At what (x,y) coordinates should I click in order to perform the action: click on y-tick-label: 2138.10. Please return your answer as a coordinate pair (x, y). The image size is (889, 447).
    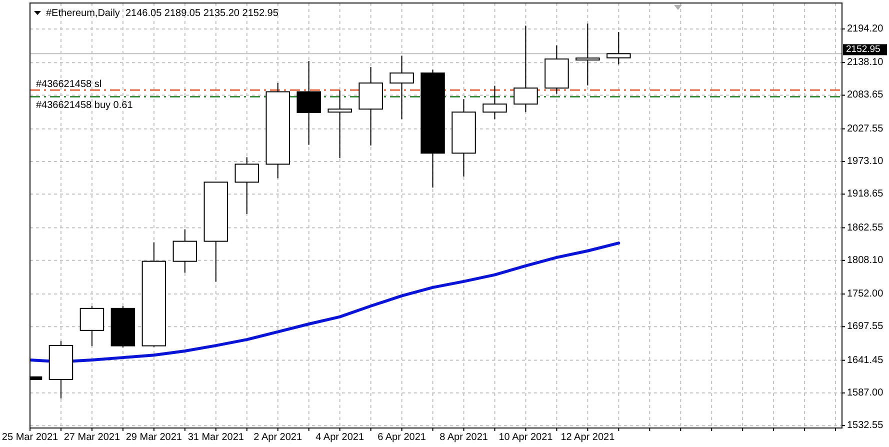
    Looking at the image, I should click on (865, 62).